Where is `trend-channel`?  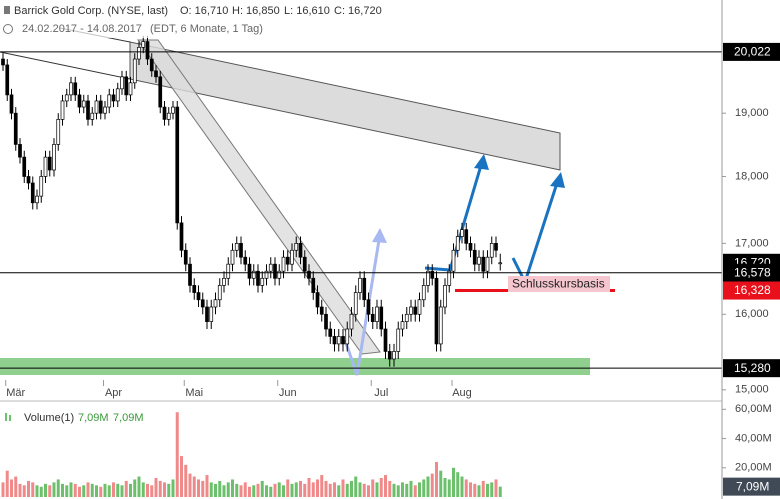 trend-channel is located at coordinates (345, 106).